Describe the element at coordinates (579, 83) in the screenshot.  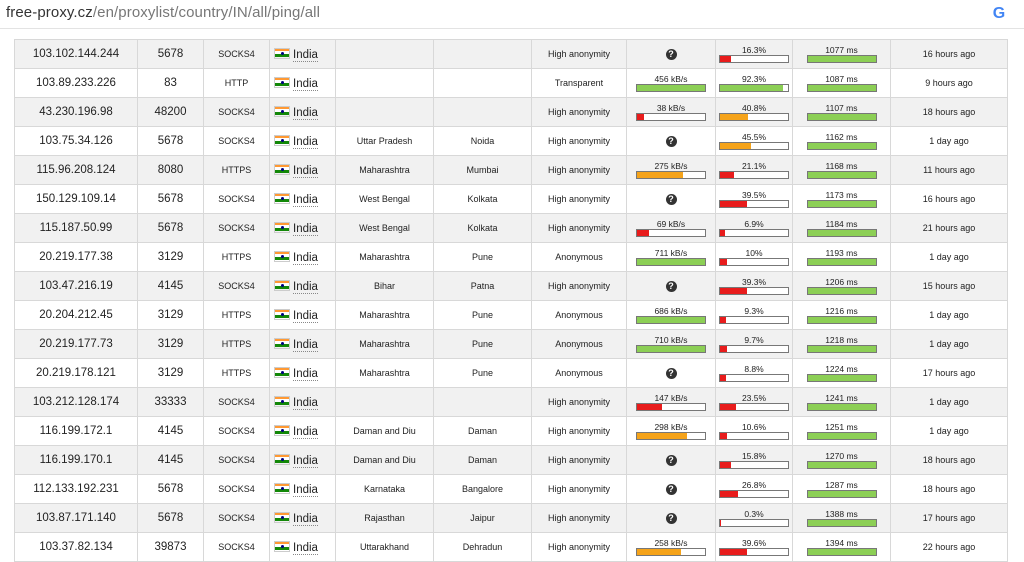
I see `anonymity: Transparent` at that location.